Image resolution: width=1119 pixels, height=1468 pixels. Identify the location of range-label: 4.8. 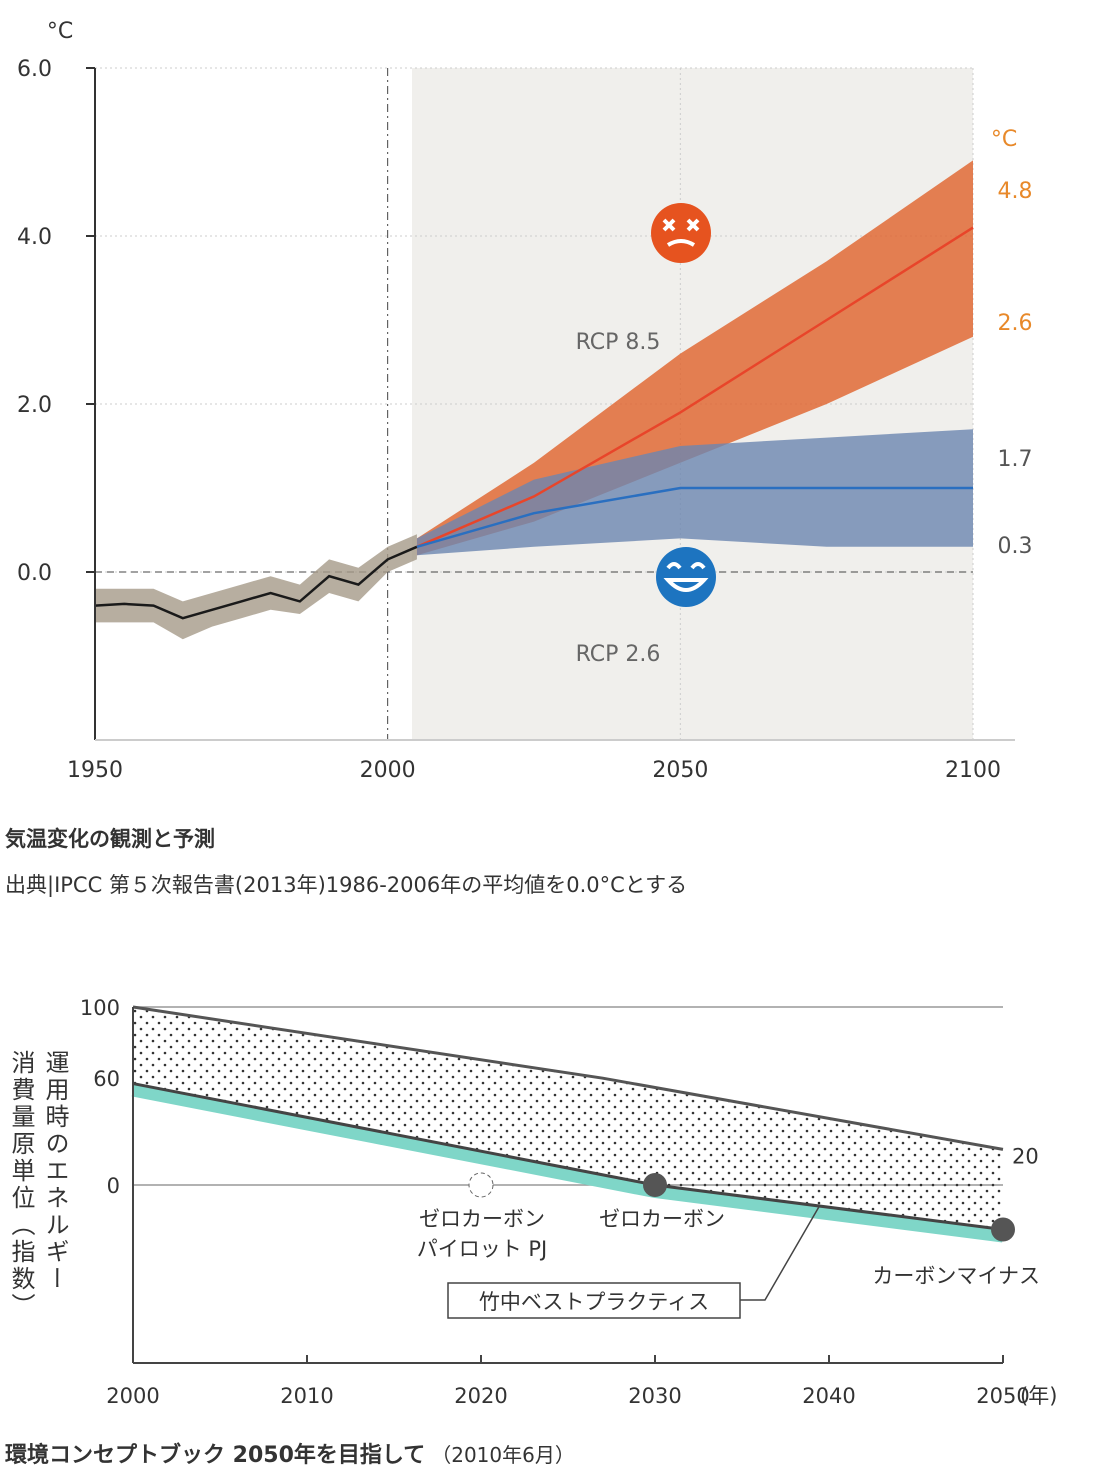
(1015, 191).